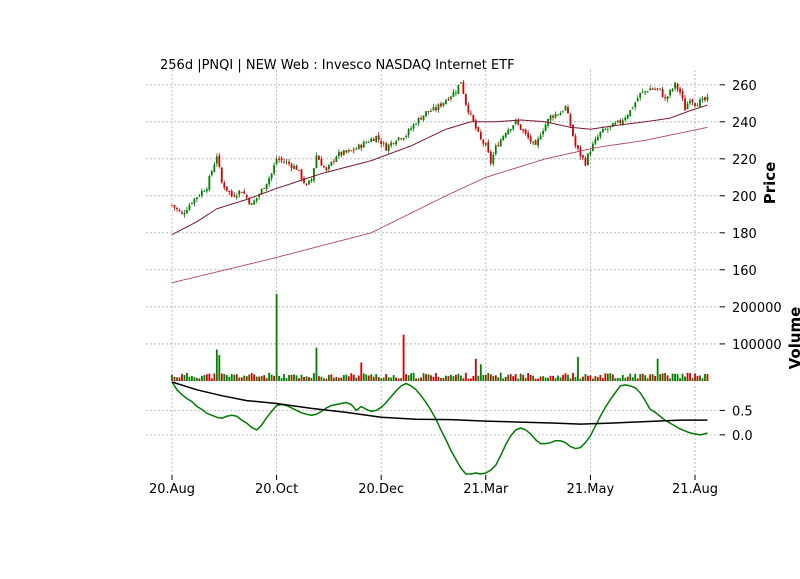  Describe the element at coordinates (695, 489) in the screenshot. I see `x-tick-label: 21.Aug` at that location.